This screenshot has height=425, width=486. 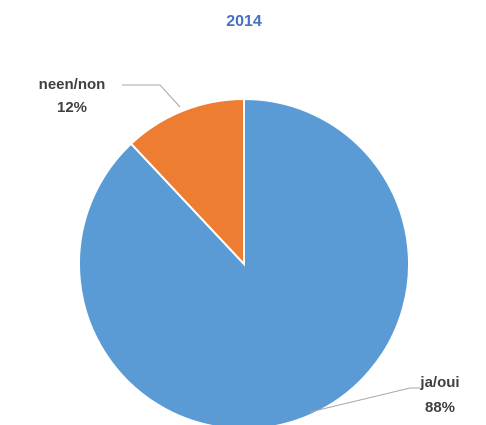 What do you see at coordinates (244, 21) in the screenshot?
I see `chart-title: 2014` at bounding box center [244, 21].